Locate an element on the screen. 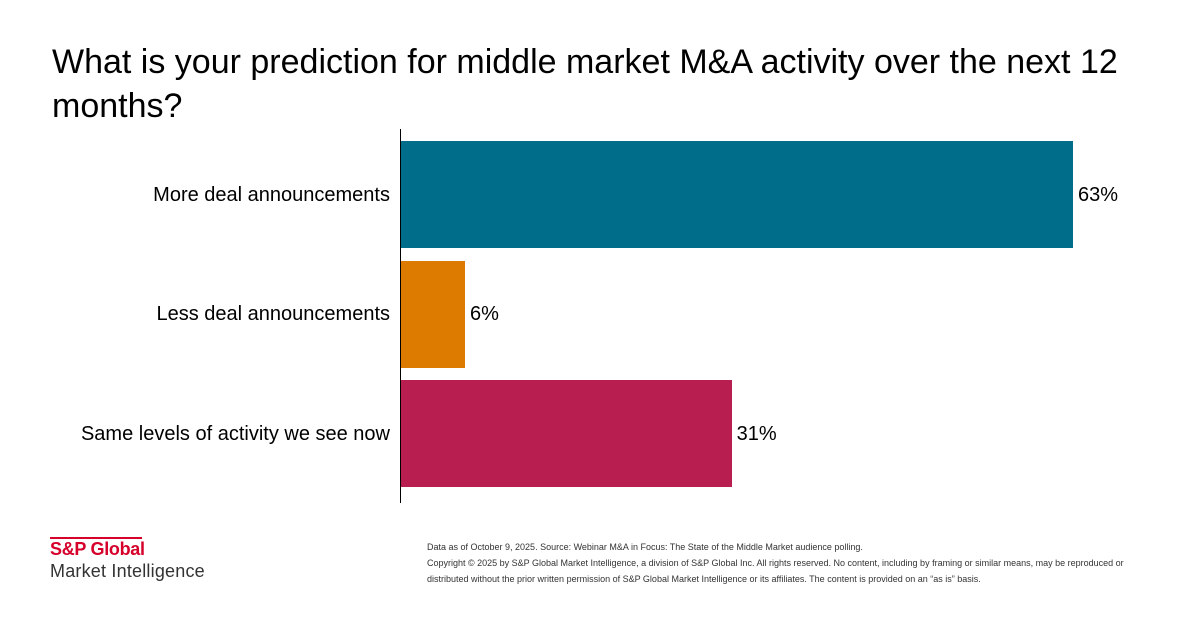 Image resolution: width=1200 pixels, height=628 pixels. bar-less-deal-announcements is located at coordinates (433, 314).